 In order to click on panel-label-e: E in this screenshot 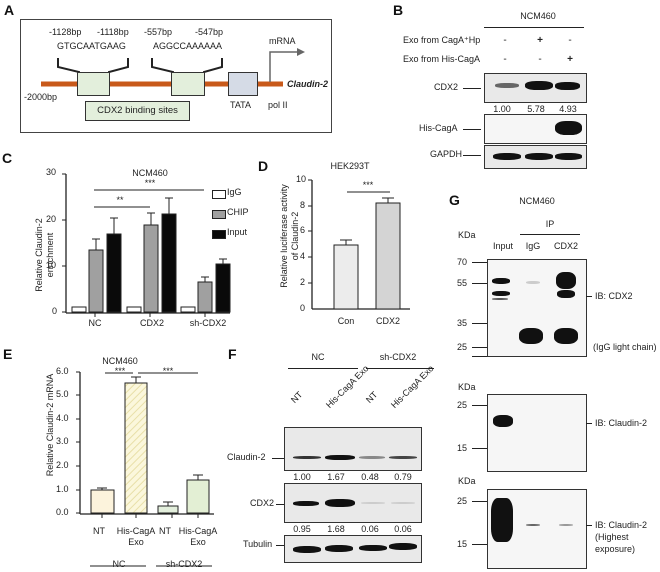, I will do `click(8, 354)`.